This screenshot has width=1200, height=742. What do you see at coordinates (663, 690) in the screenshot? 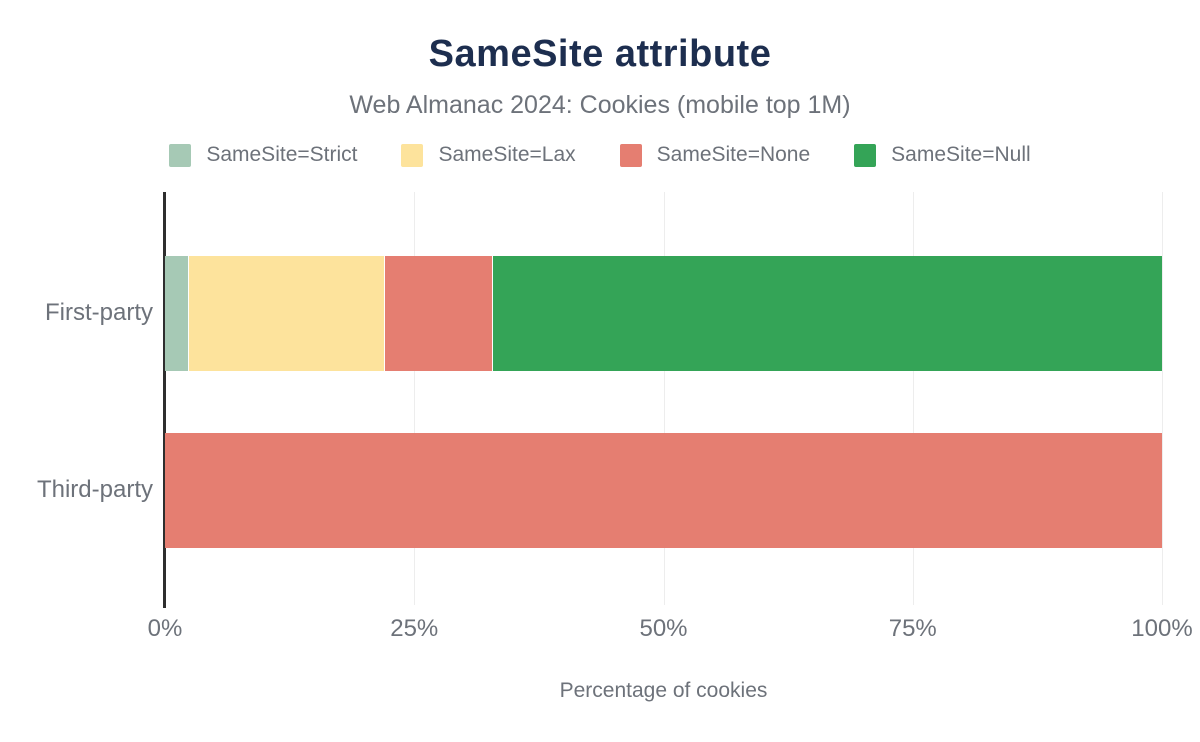
I see `x-axis-title: Percentage of cookies` at bounding box center [663, 690].